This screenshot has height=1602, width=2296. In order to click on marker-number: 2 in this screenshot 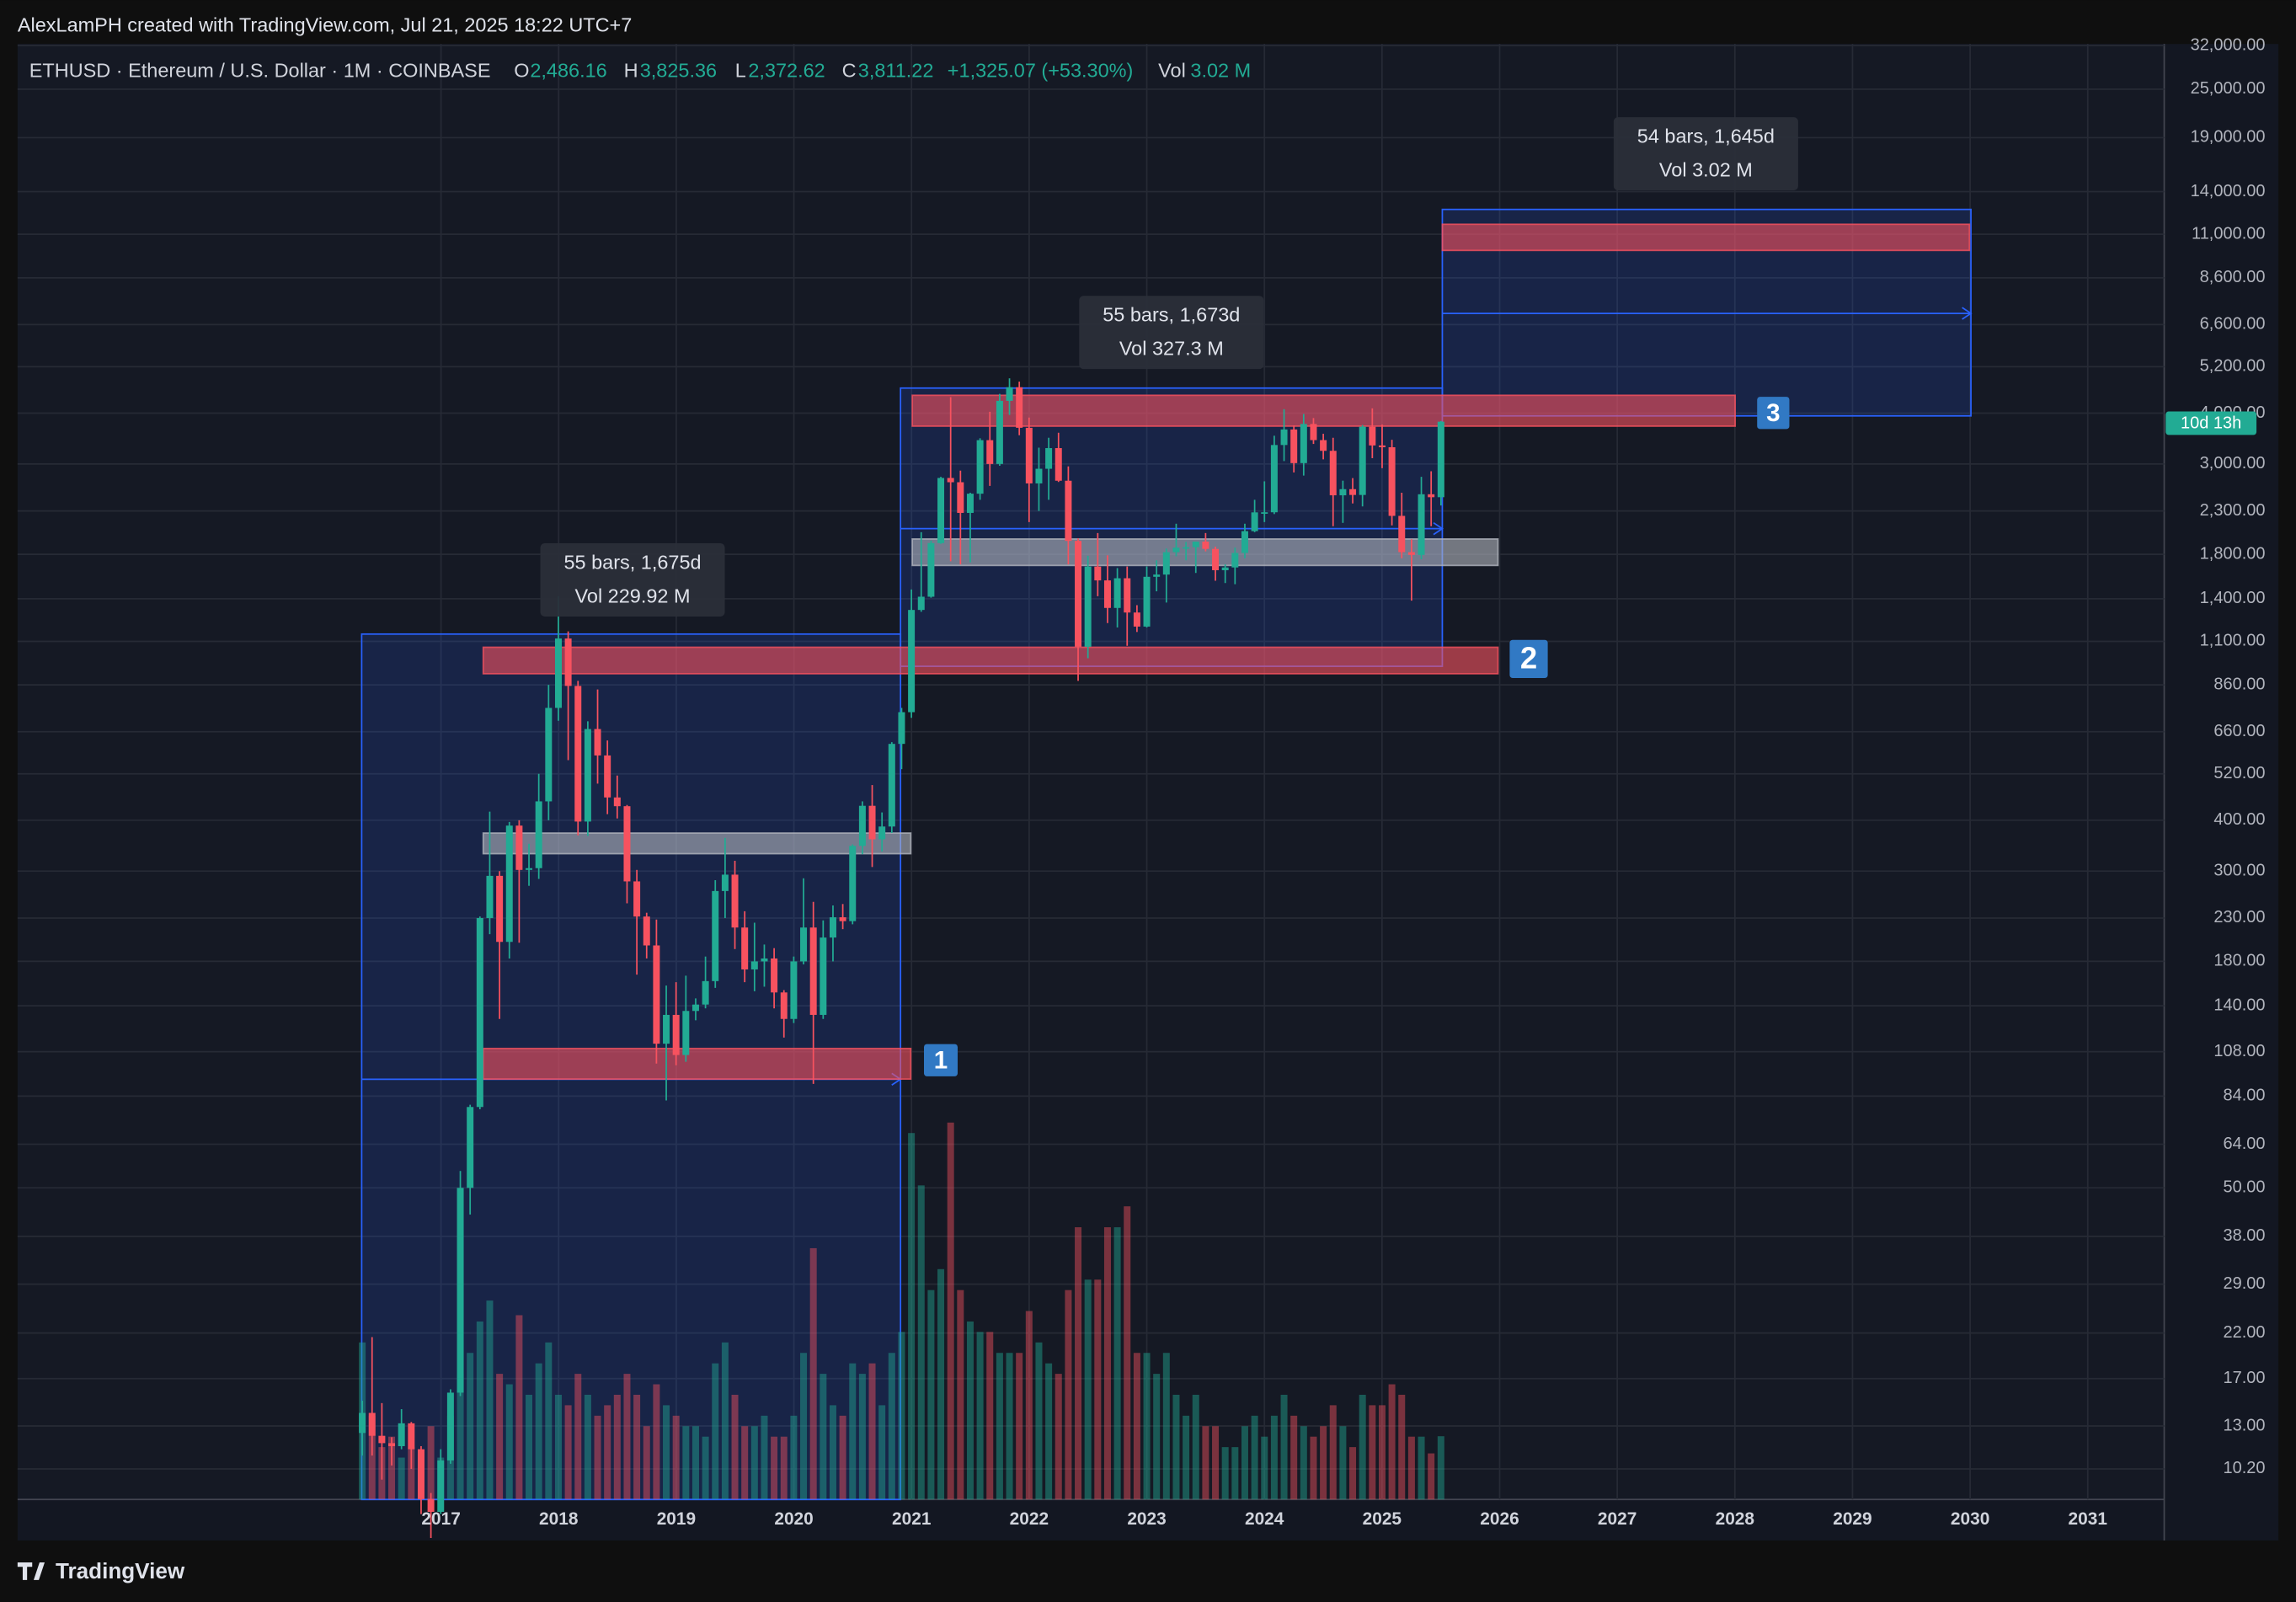, I will do `click(1528, 658)`.